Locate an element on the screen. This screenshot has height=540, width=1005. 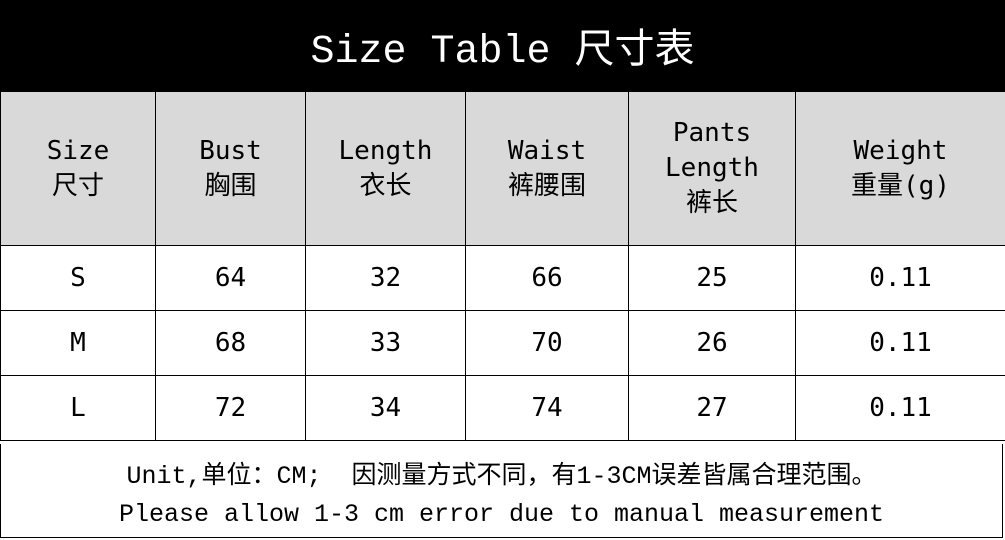
cell: 64 is located at coordinates (230, 278).